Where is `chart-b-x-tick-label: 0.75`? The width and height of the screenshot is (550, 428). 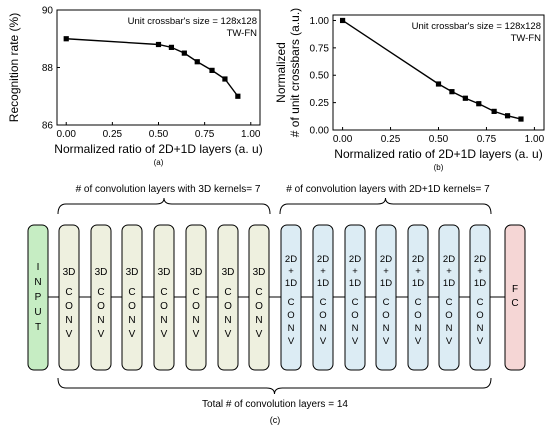 chart-b-x-tick-label: 0.75 is located at coordinates (487, 139).